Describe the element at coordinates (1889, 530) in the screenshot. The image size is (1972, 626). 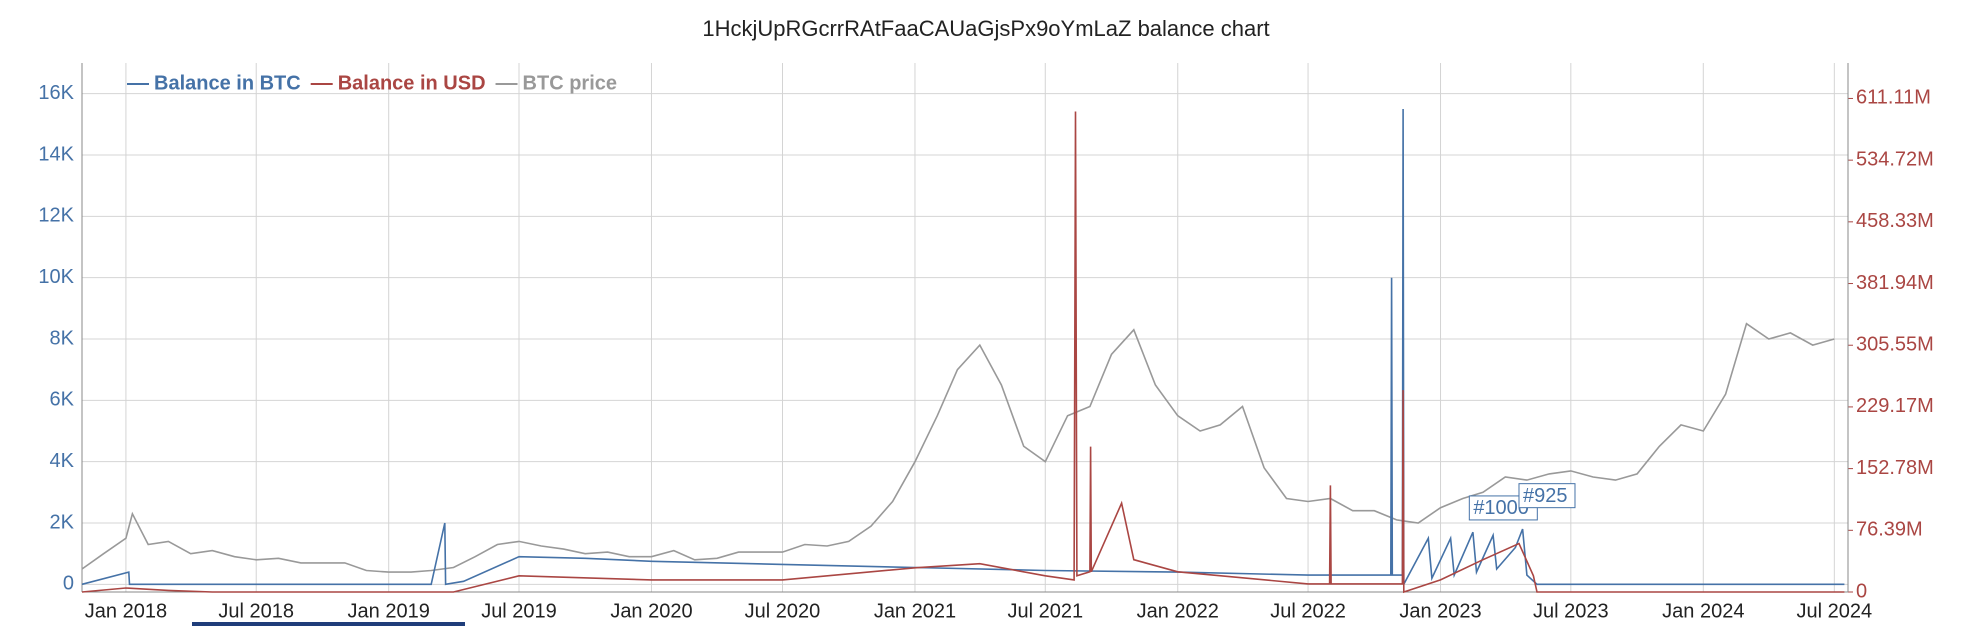
I see `y2-tick-label: 76.39M` at that location.